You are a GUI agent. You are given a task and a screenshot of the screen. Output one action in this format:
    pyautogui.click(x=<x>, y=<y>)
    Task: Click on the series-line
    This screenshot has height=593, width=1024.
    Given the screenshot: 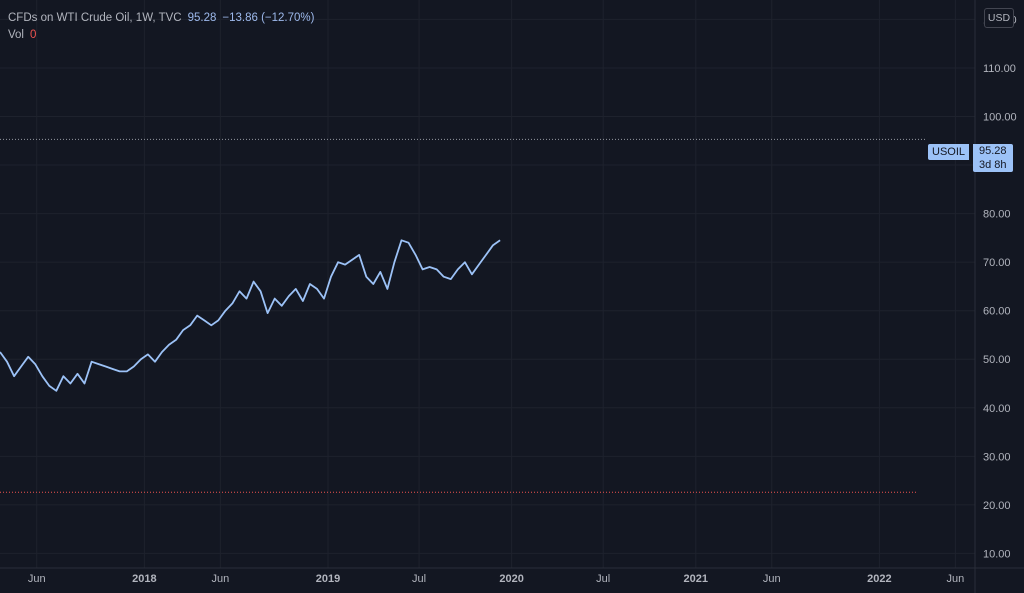 What is the action you would take?
    pyautogui.click(x=250, y=315)
    